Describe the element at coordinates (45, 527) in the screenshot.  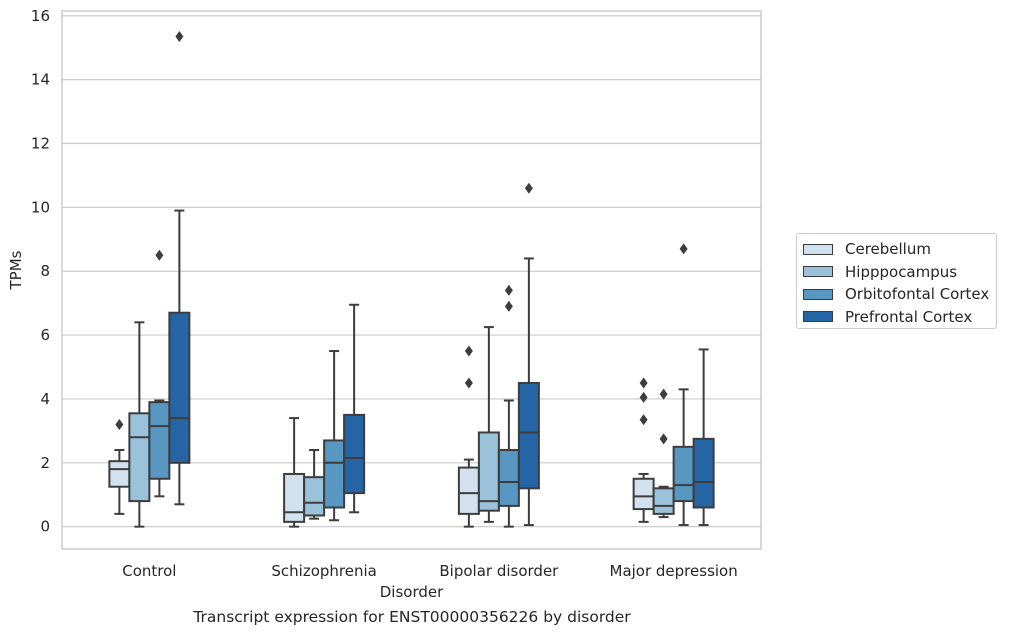
I see `y-tick-label: 0` at that location.